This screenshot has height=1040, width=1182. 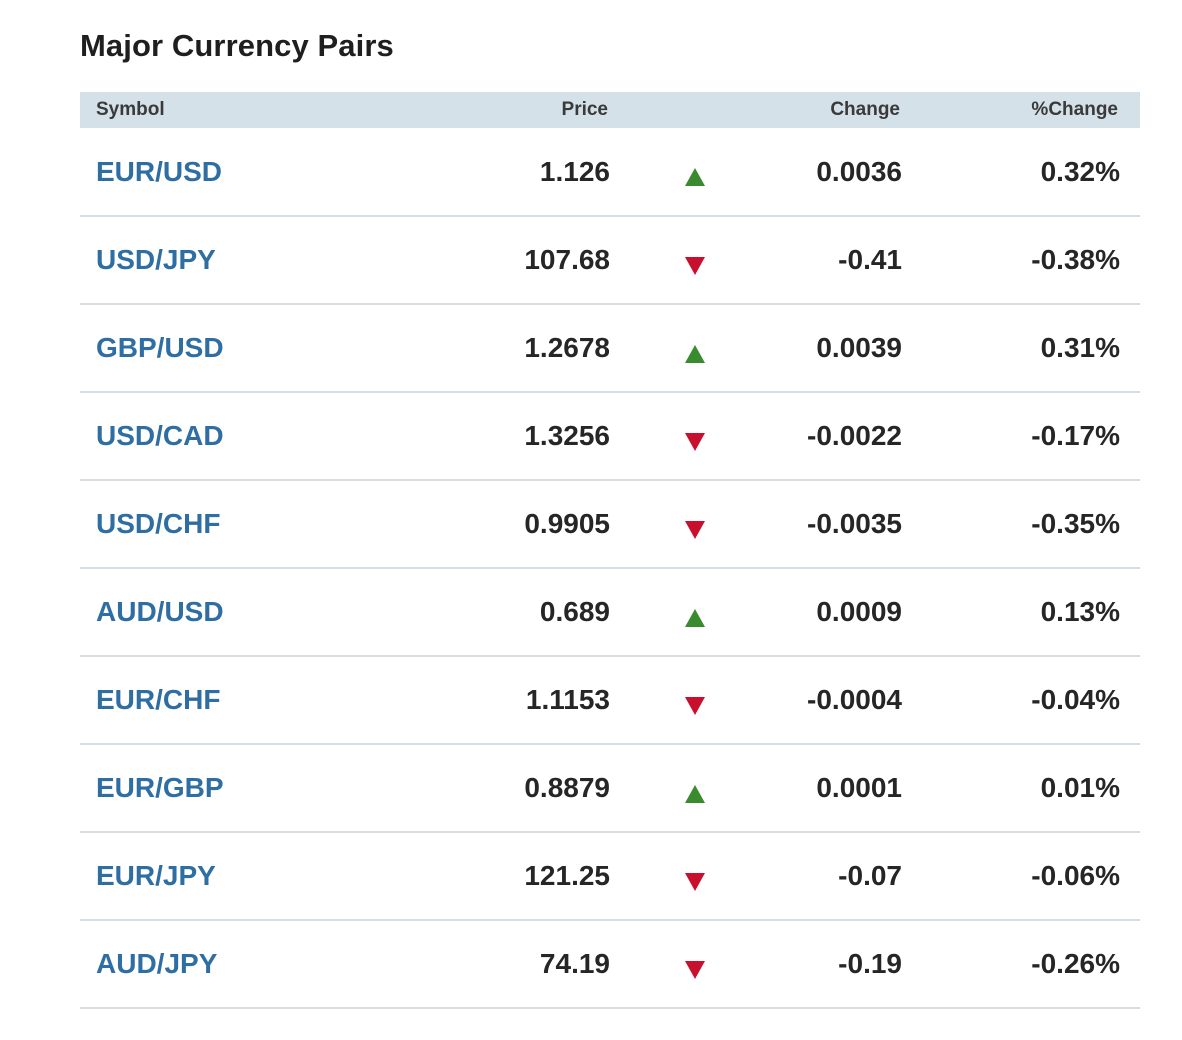 I want to click on column-header-price: Price, so click(x=584, y=109).